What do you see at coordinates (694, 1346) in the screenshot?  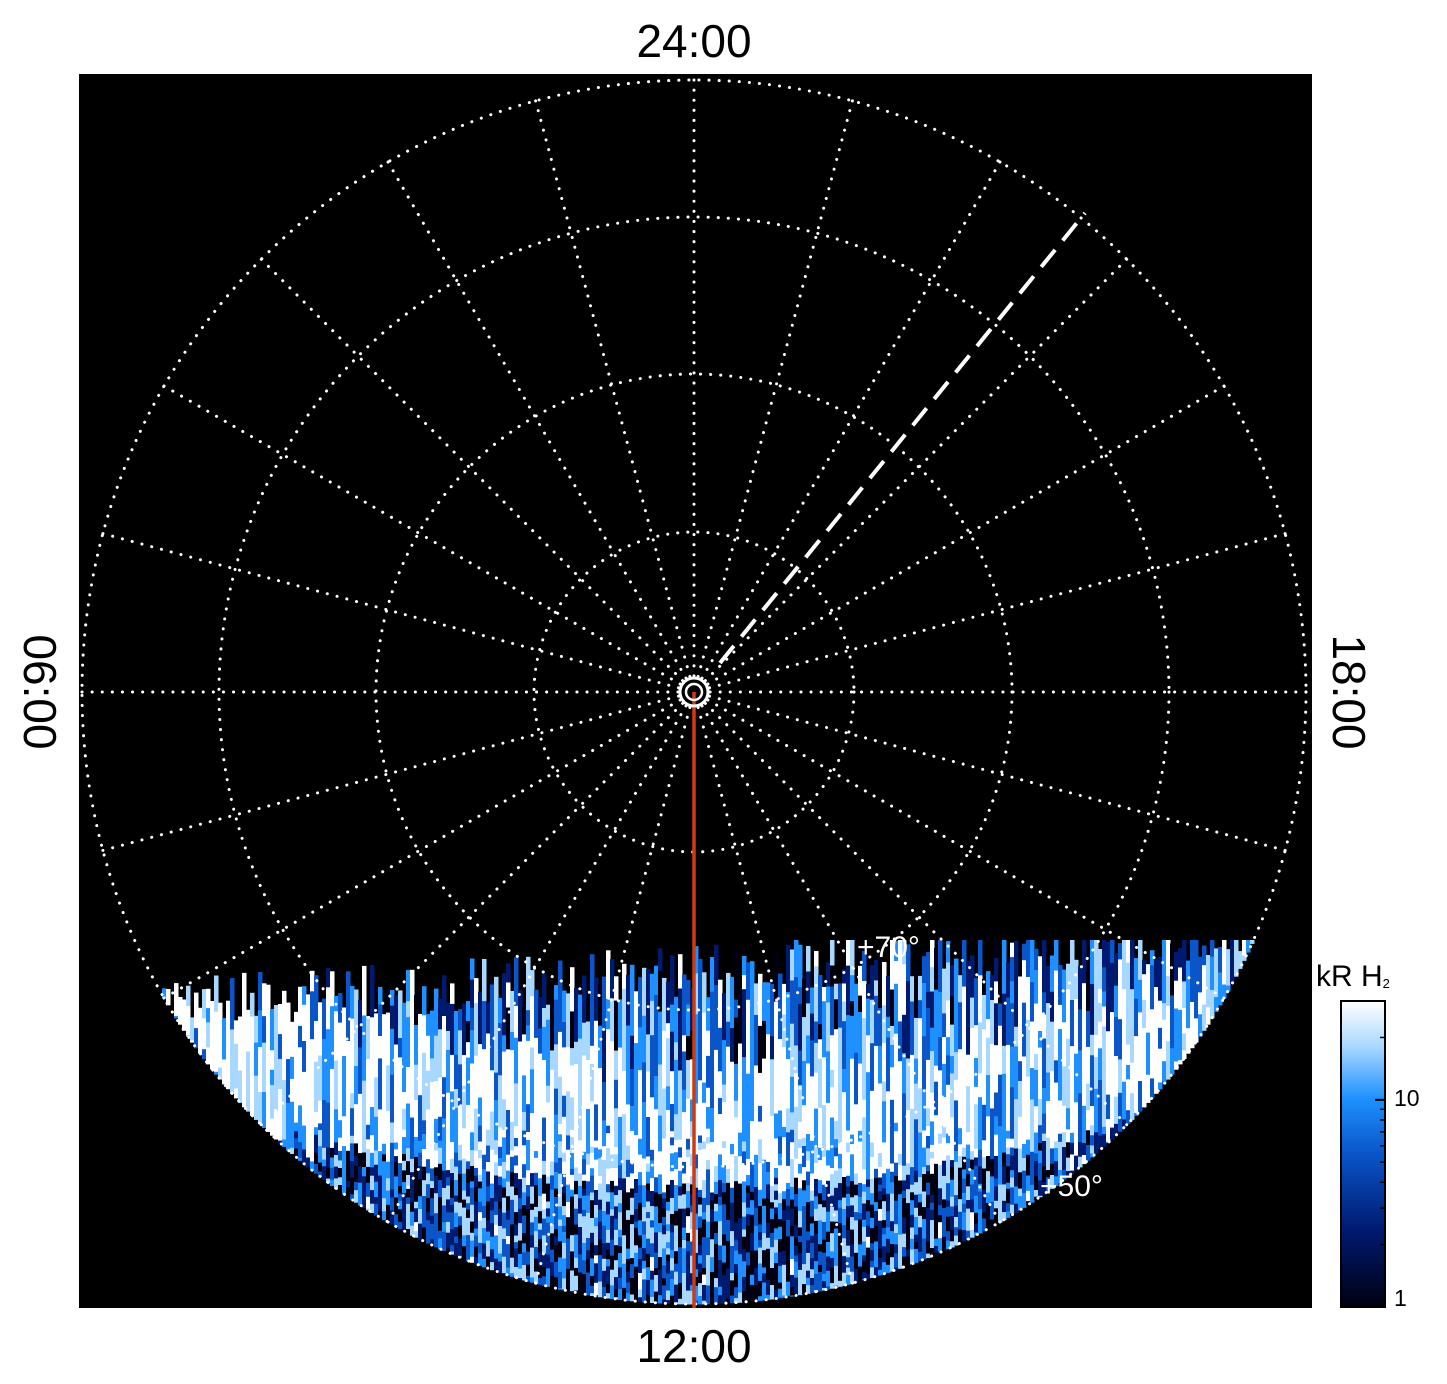 I see `local-time-label-12: 12:00` at bounding box center [694, 1346].